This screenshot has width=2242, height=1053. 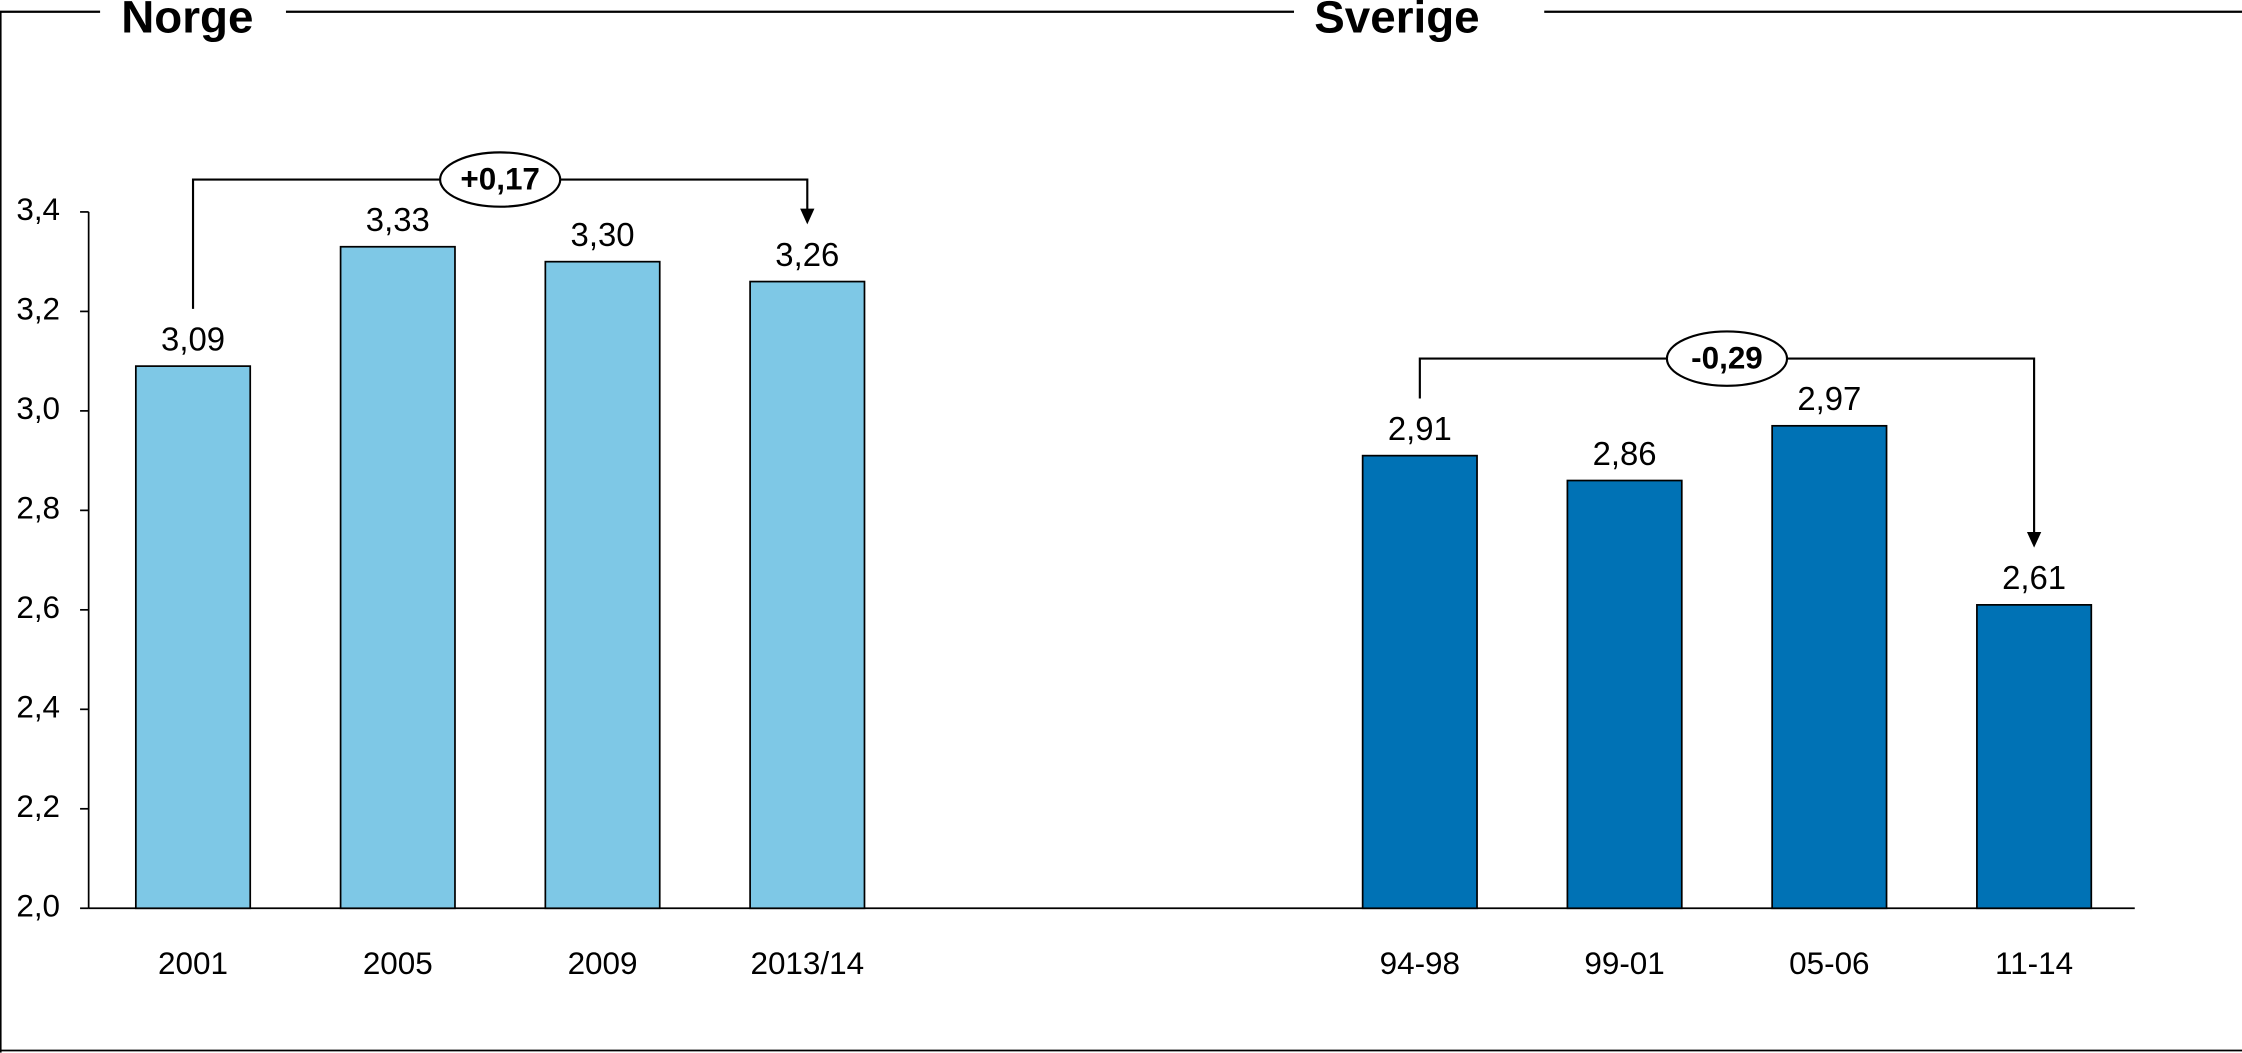 I want to click on y-tick-label: 3,2, so click(x=38, y=309).